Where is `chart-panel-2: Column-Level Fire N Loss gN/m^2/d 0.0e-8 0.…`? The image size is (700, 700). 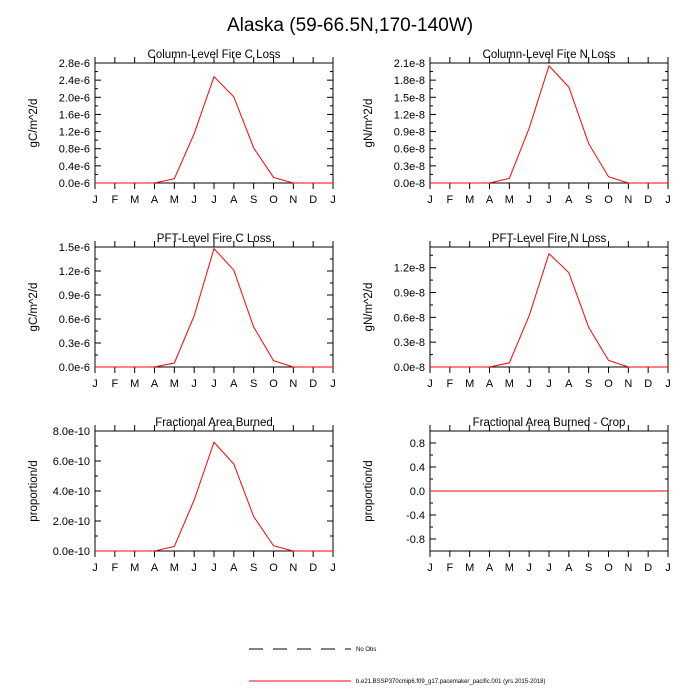 chart-panel-2: Column-Level Fire N Loss gN/m^2/d 0.0e-8 0.… is located at coordinates (517, 127).